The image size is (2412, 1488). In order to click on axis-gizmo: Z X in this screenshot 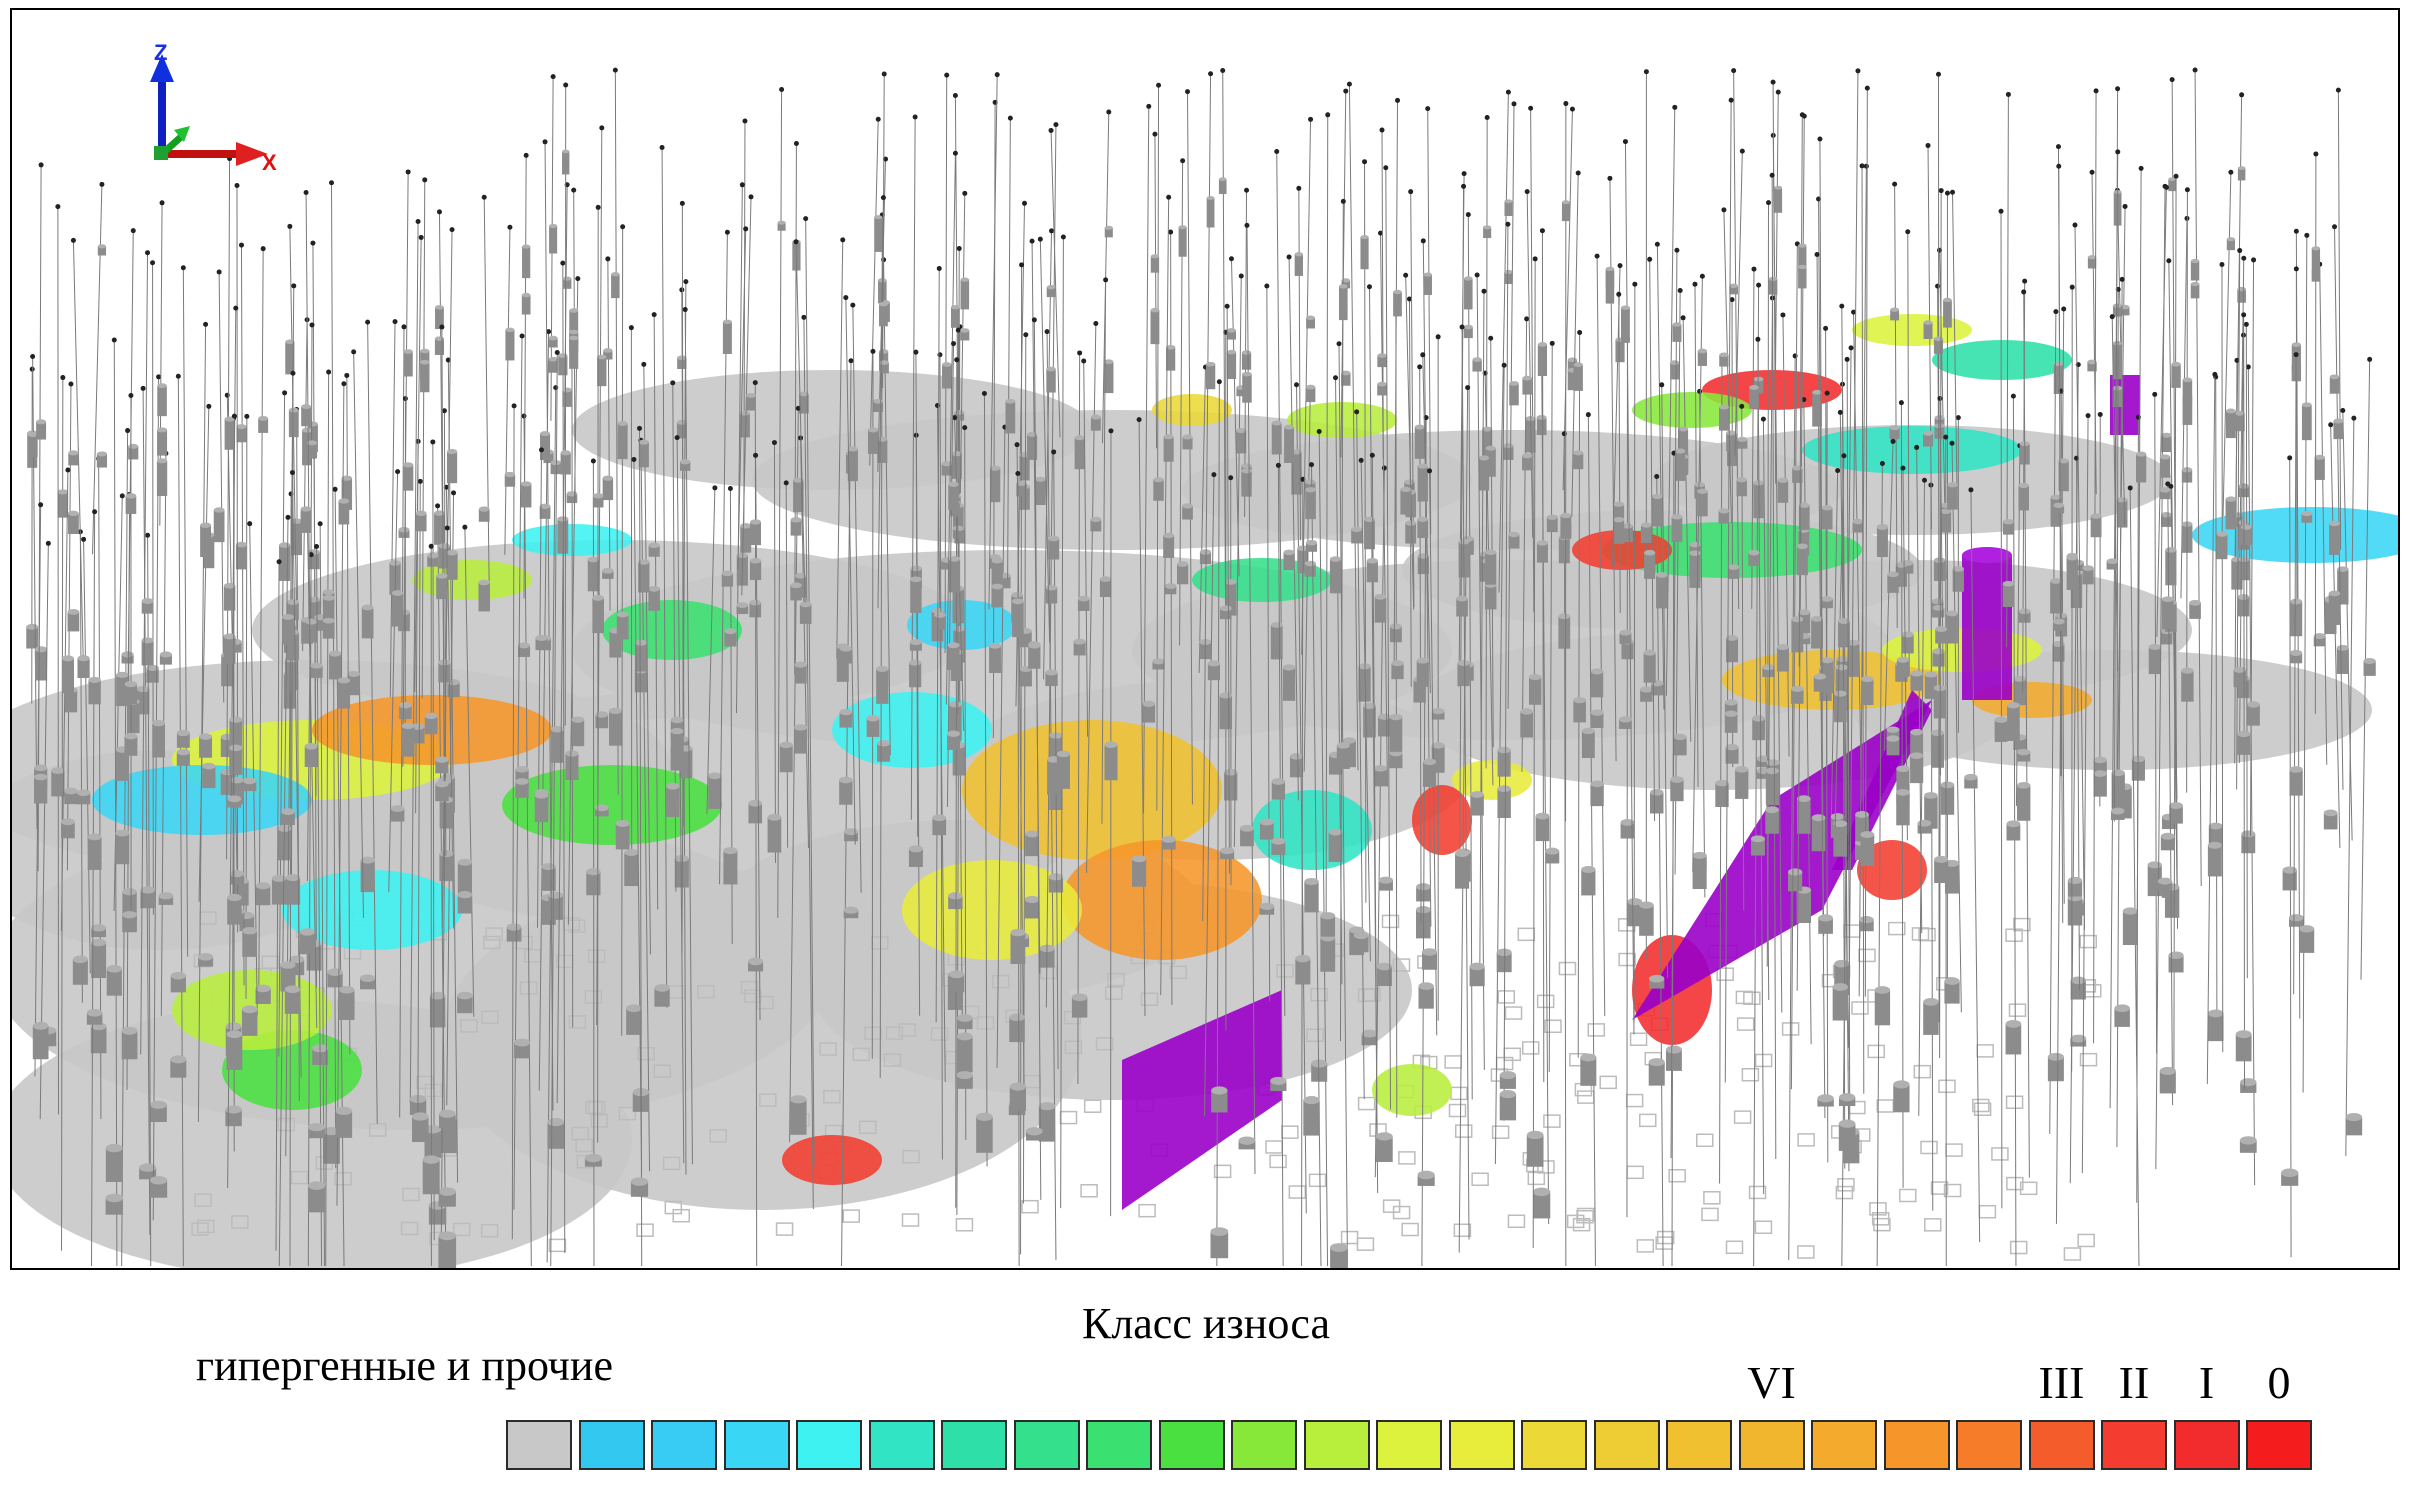, I will do `click(225, 113)`.